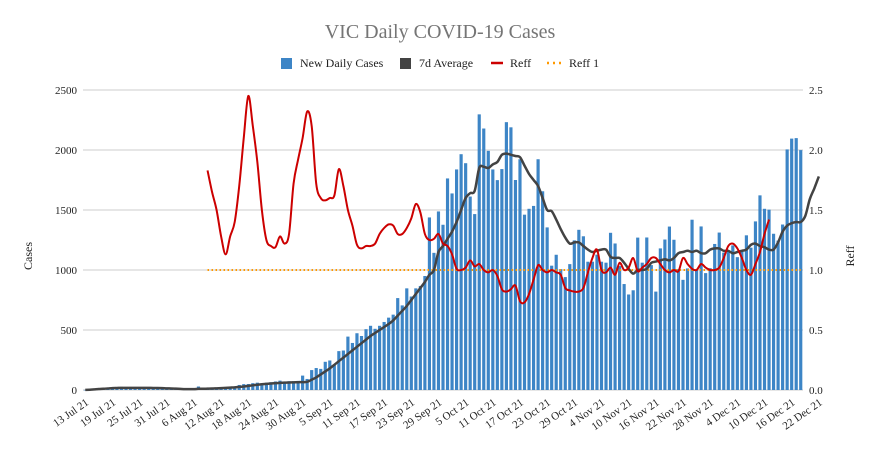  What do you see at coordinates (584, 63) in the screenshot?
I see `legend-label-reff1: Reff 1` at bounding box center [584, 63].